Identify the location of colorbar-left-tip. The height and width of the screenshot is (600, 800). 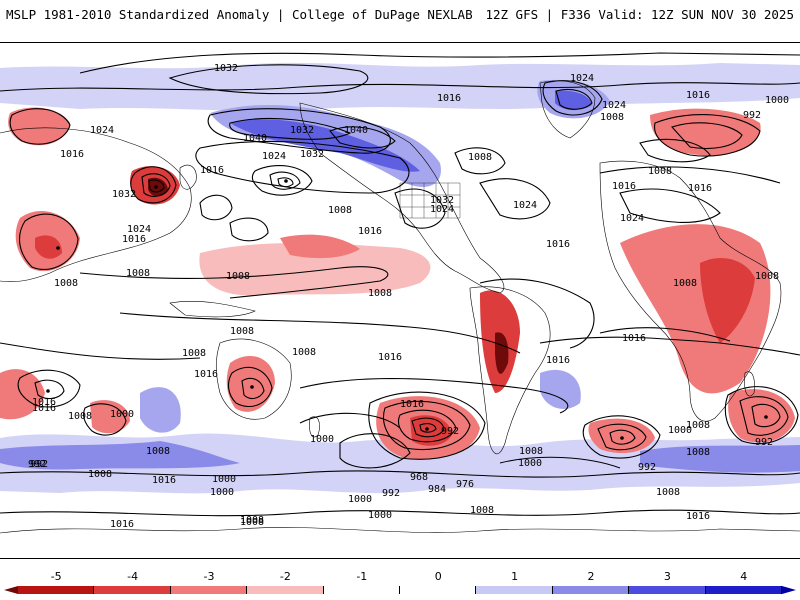
(11, 590).